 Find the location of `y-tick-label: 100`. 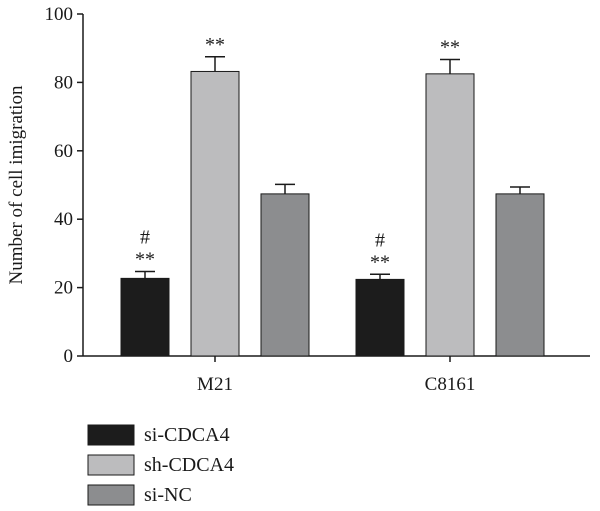

y-tick-label: 100 is located at coordinates (59, 14).